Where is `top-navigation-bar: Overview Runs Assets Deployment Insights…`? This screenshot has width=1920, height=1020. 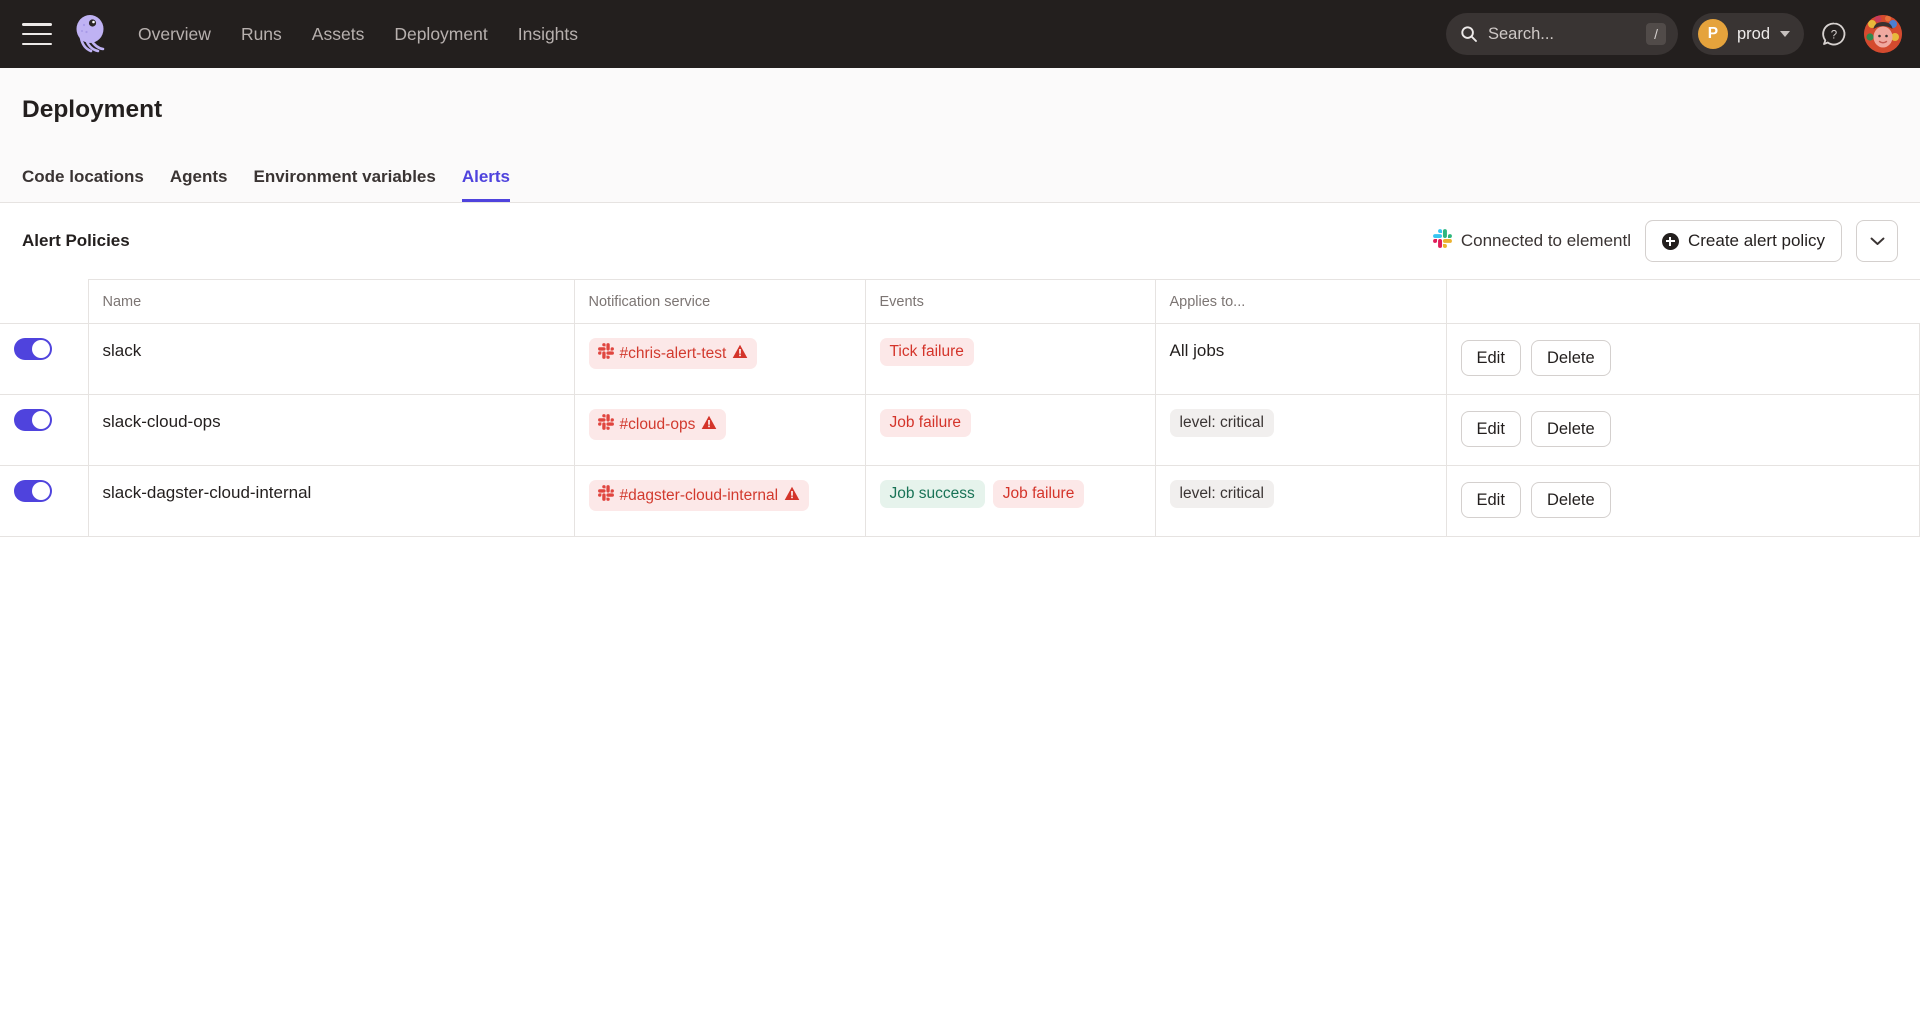
top-navigation-bar: Overview Runs Assets Deployment Insights… is located at coordinates (960, 34).